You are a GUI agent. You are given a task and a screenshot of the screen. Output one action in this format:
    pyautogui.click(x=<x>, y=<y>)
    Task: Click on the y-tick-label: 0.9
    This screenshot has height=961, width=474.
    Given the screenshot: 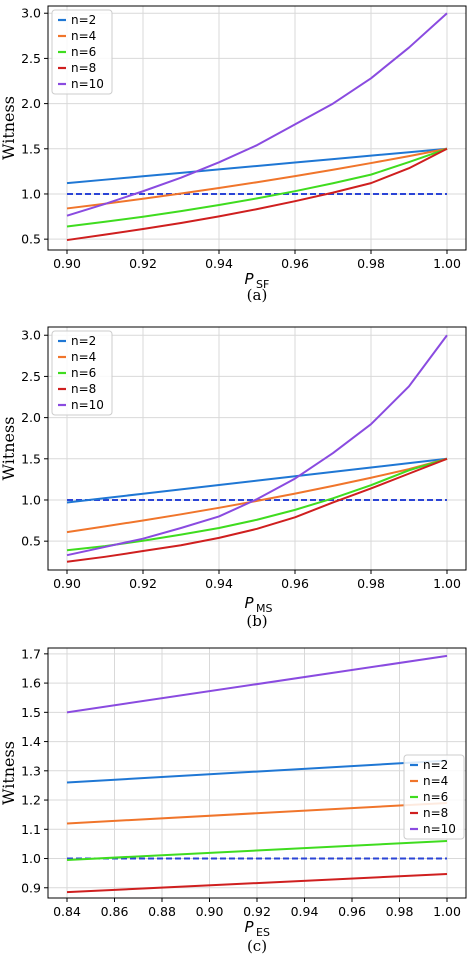 What is the action you would take?
    pyautogui.click(x=31, y=887)
    